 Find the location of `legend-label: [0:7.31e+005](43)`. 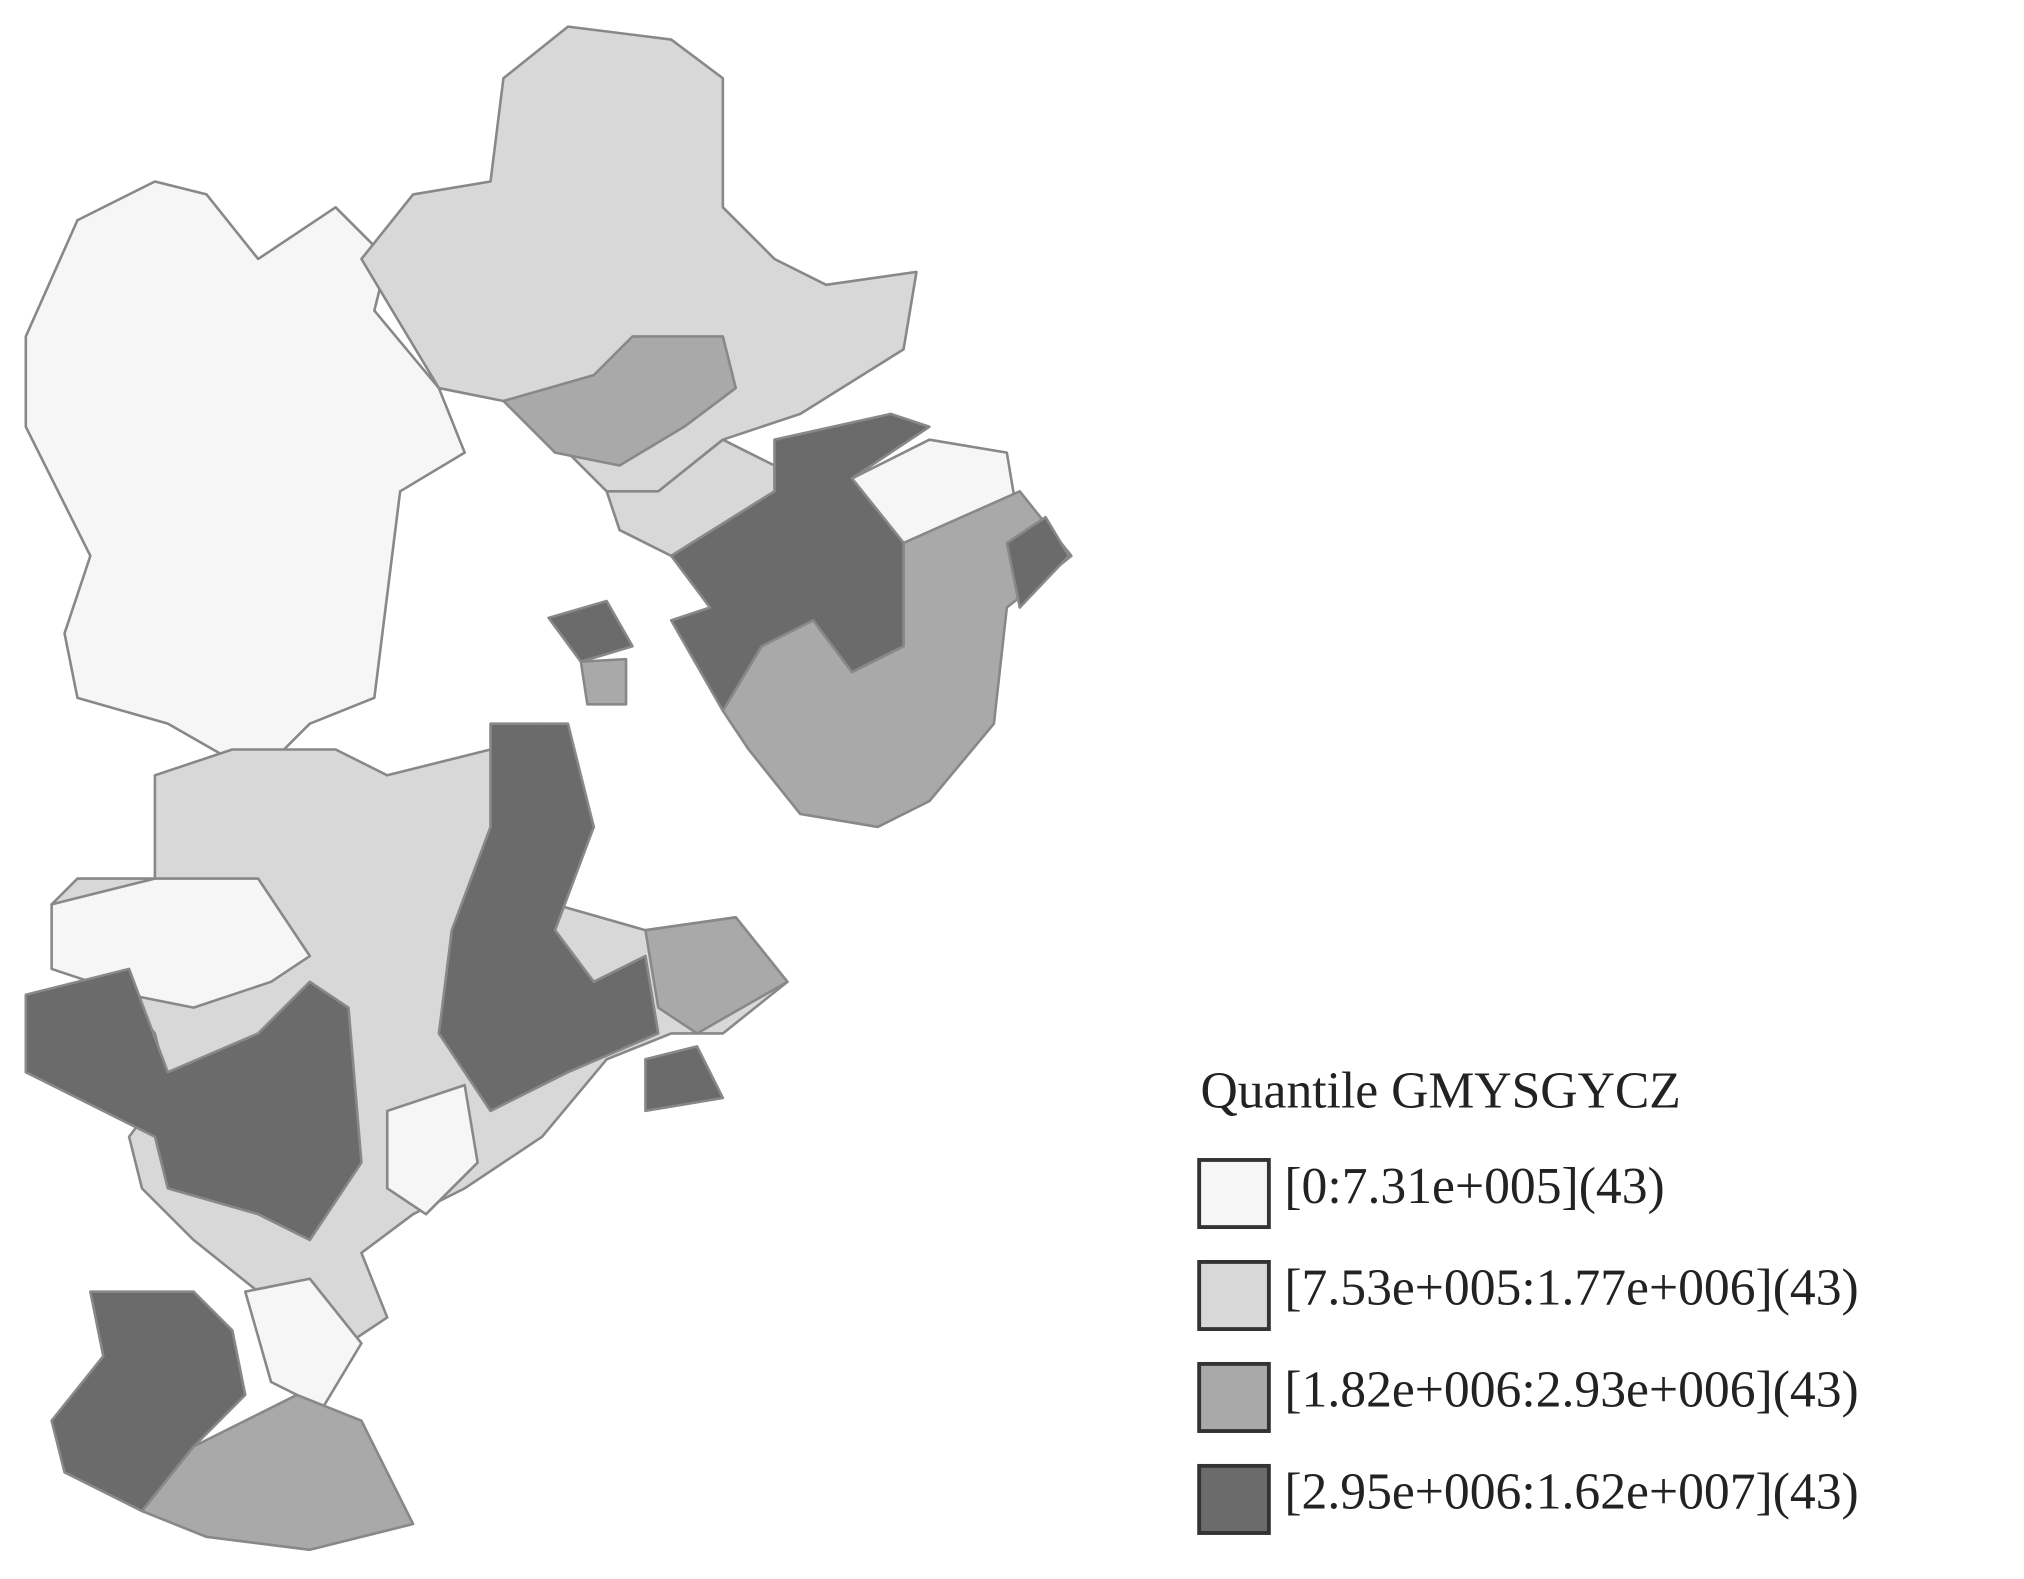

legend-label: [0:7.31e+005](43) is located at coordinates (1474, 1186).